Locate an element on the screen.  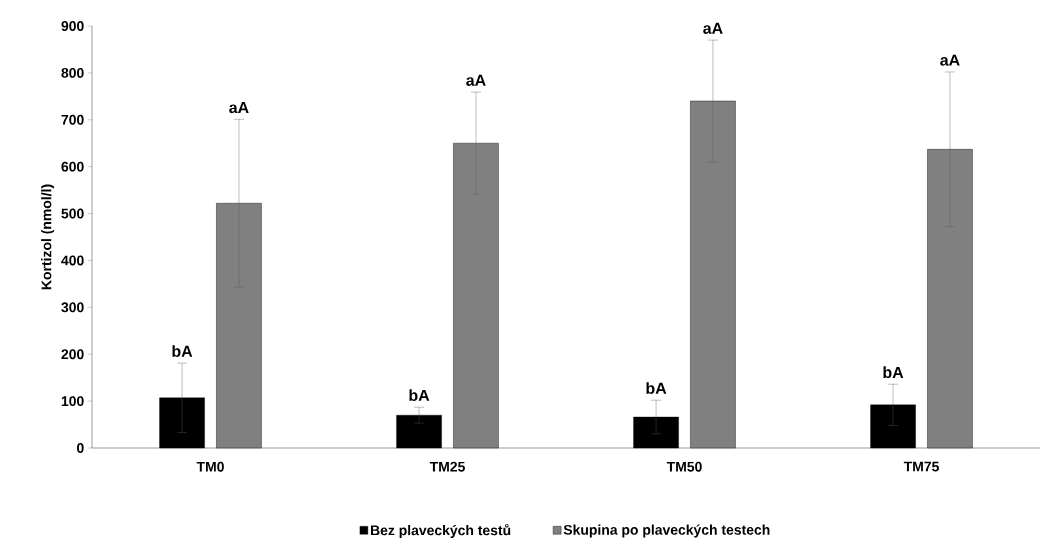
y-tick-label: 700 is located at coordinates (72, 119).